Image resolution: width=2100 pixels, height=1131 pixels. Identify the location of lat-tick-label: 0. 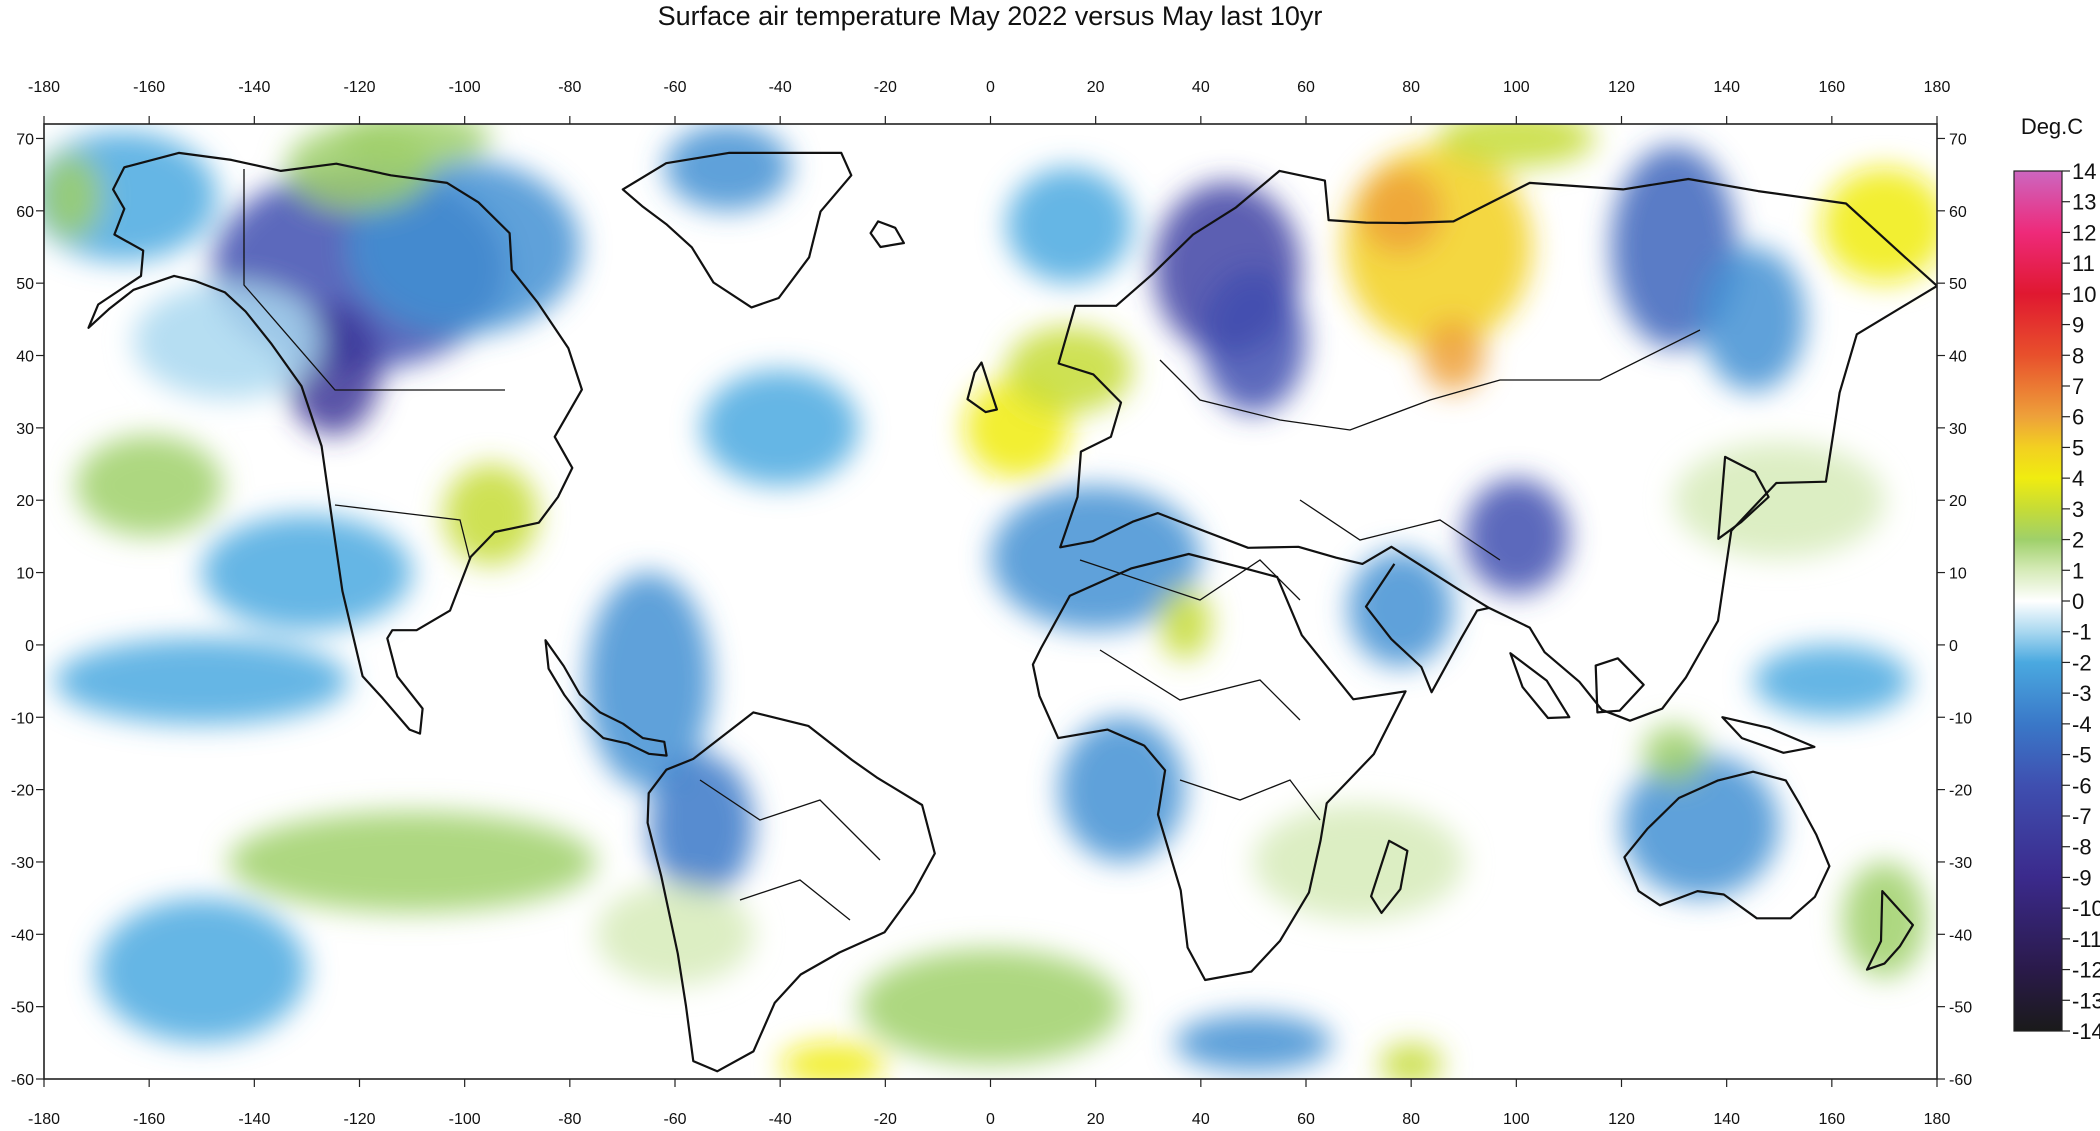
(29, 646).